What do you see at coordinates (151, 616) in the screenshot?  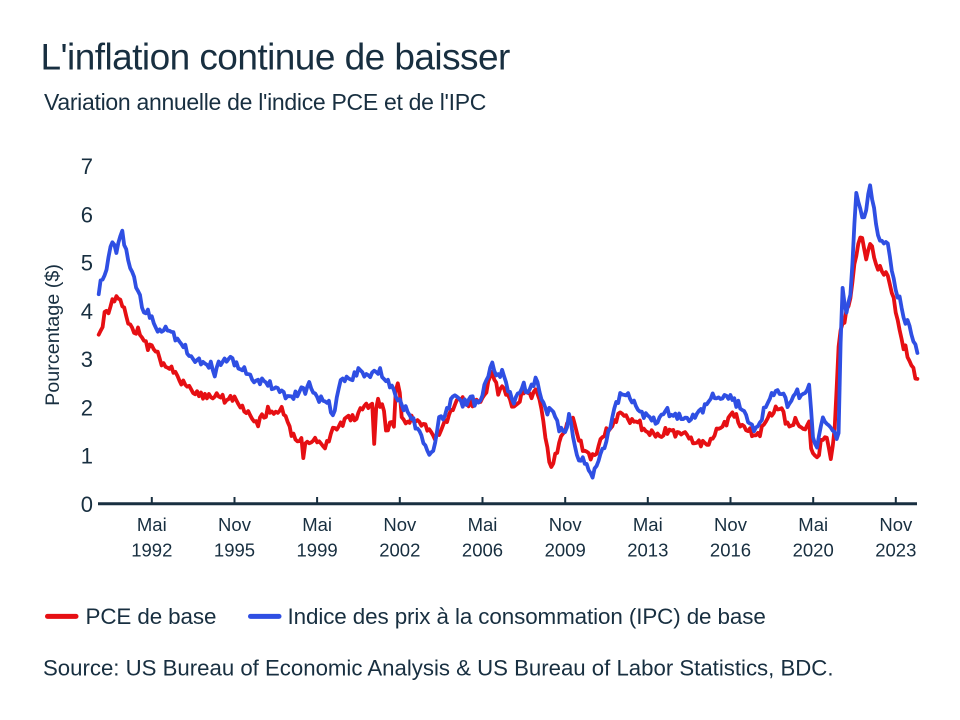 I see `svg-text: PCE de base` at bounding box center [151, 616].